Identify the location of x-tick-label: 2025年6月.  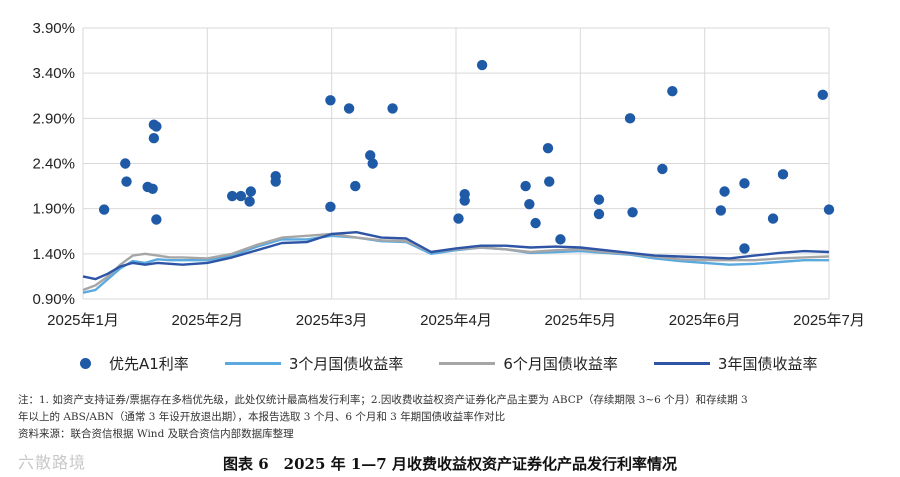
(705, 320).